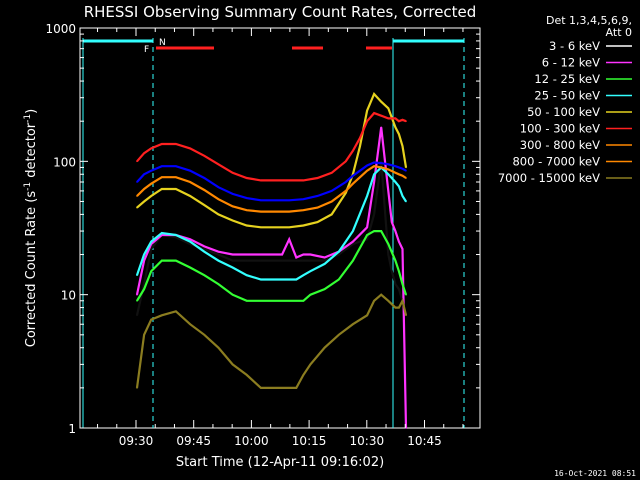 This screenshot has width=640, height=480. What do you see at coordinates (563, 112) in the screenshot?
I see `legend-label: 50 - 100 keV` at bounding box center [563, 112].